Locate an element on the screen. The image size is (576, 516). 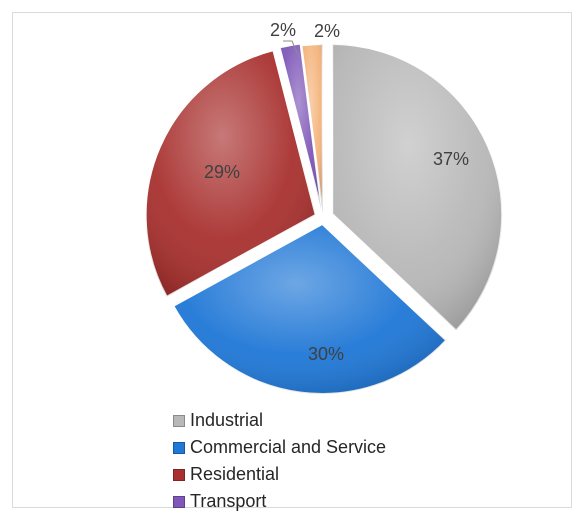
data-label-other: 2% is located at coordinates (327, 31).